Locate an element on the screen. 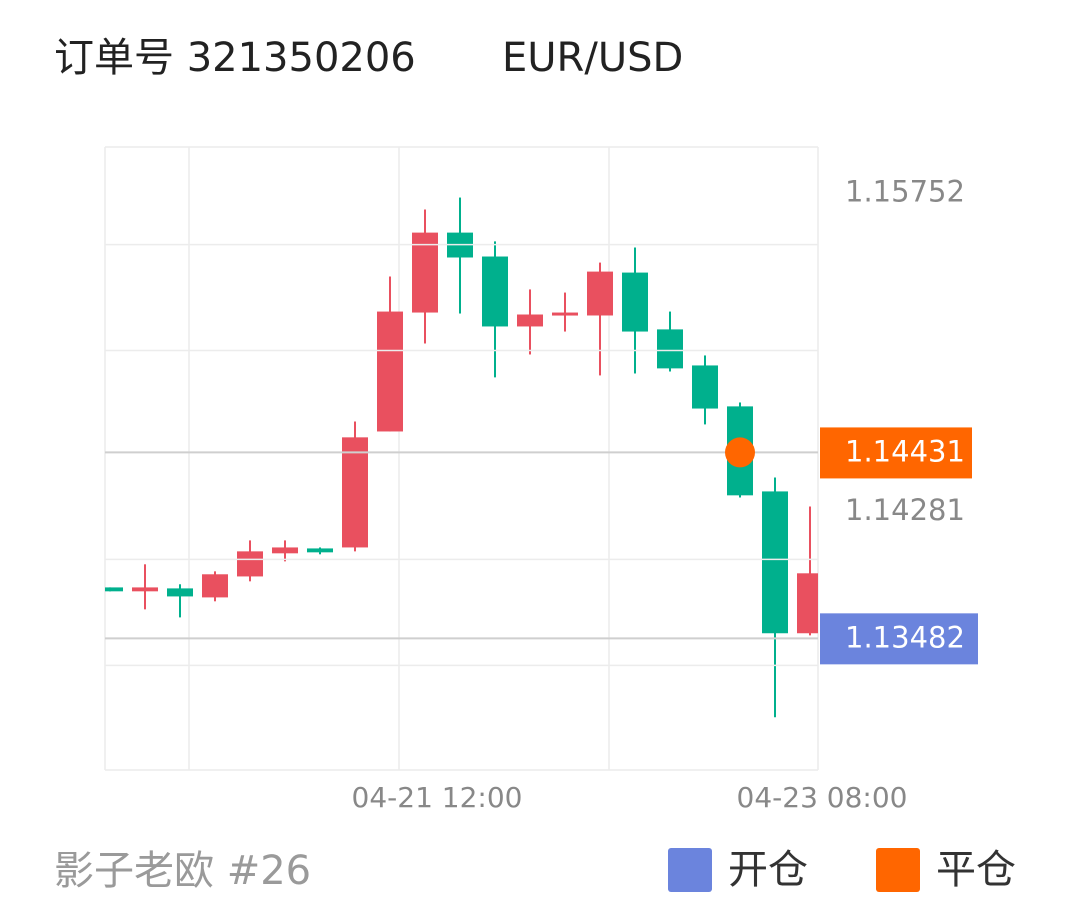 The width and height of the screenshot is (1084, 924). y-tick-label: 1.14281 is located at coordinates (905, 510).